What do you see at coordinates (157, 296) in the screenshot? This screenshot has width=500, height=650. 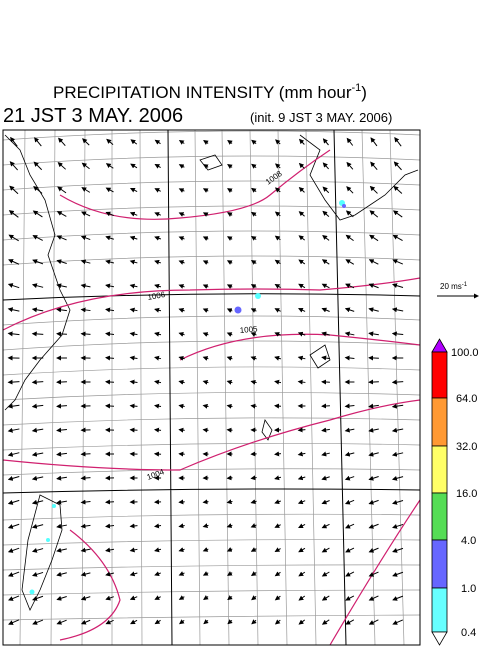 I see `isobar-label: 1006` at bounding box center [157, 296].